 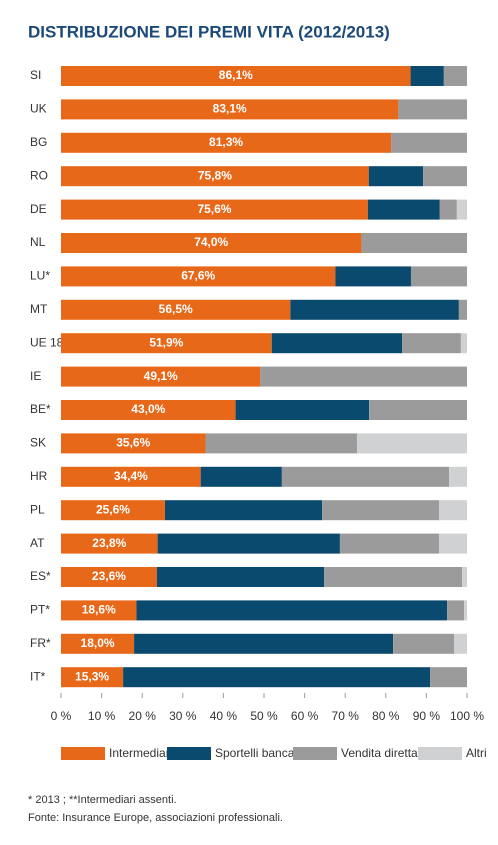 I want to click on x-tick-label: 100 %, so click(x=467, y=716).